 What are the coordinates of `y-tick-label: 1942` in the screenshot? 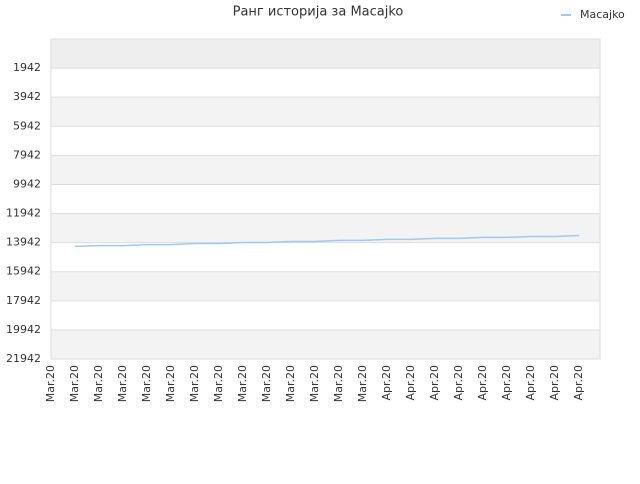 It's located at (27, 67).